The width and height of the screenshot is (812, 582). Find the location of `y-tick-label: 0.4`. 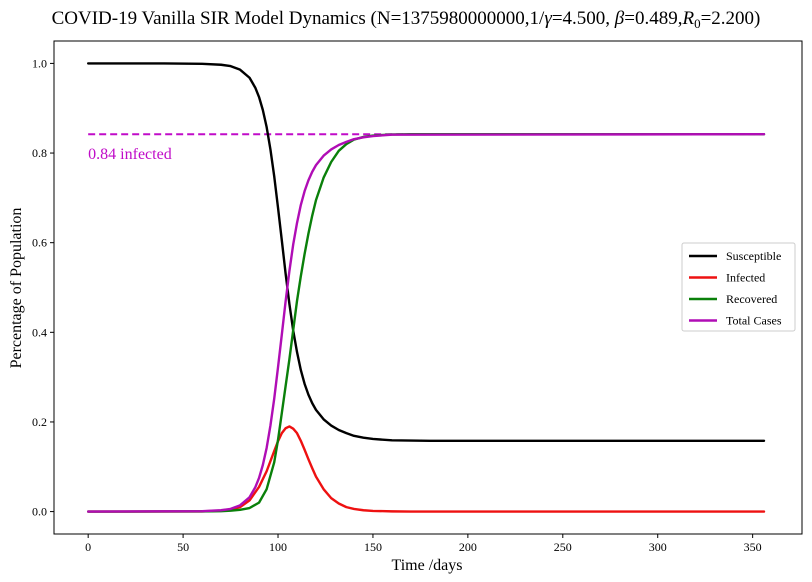

y-tick-label: 0.4 is located at coordinates (39, 332).